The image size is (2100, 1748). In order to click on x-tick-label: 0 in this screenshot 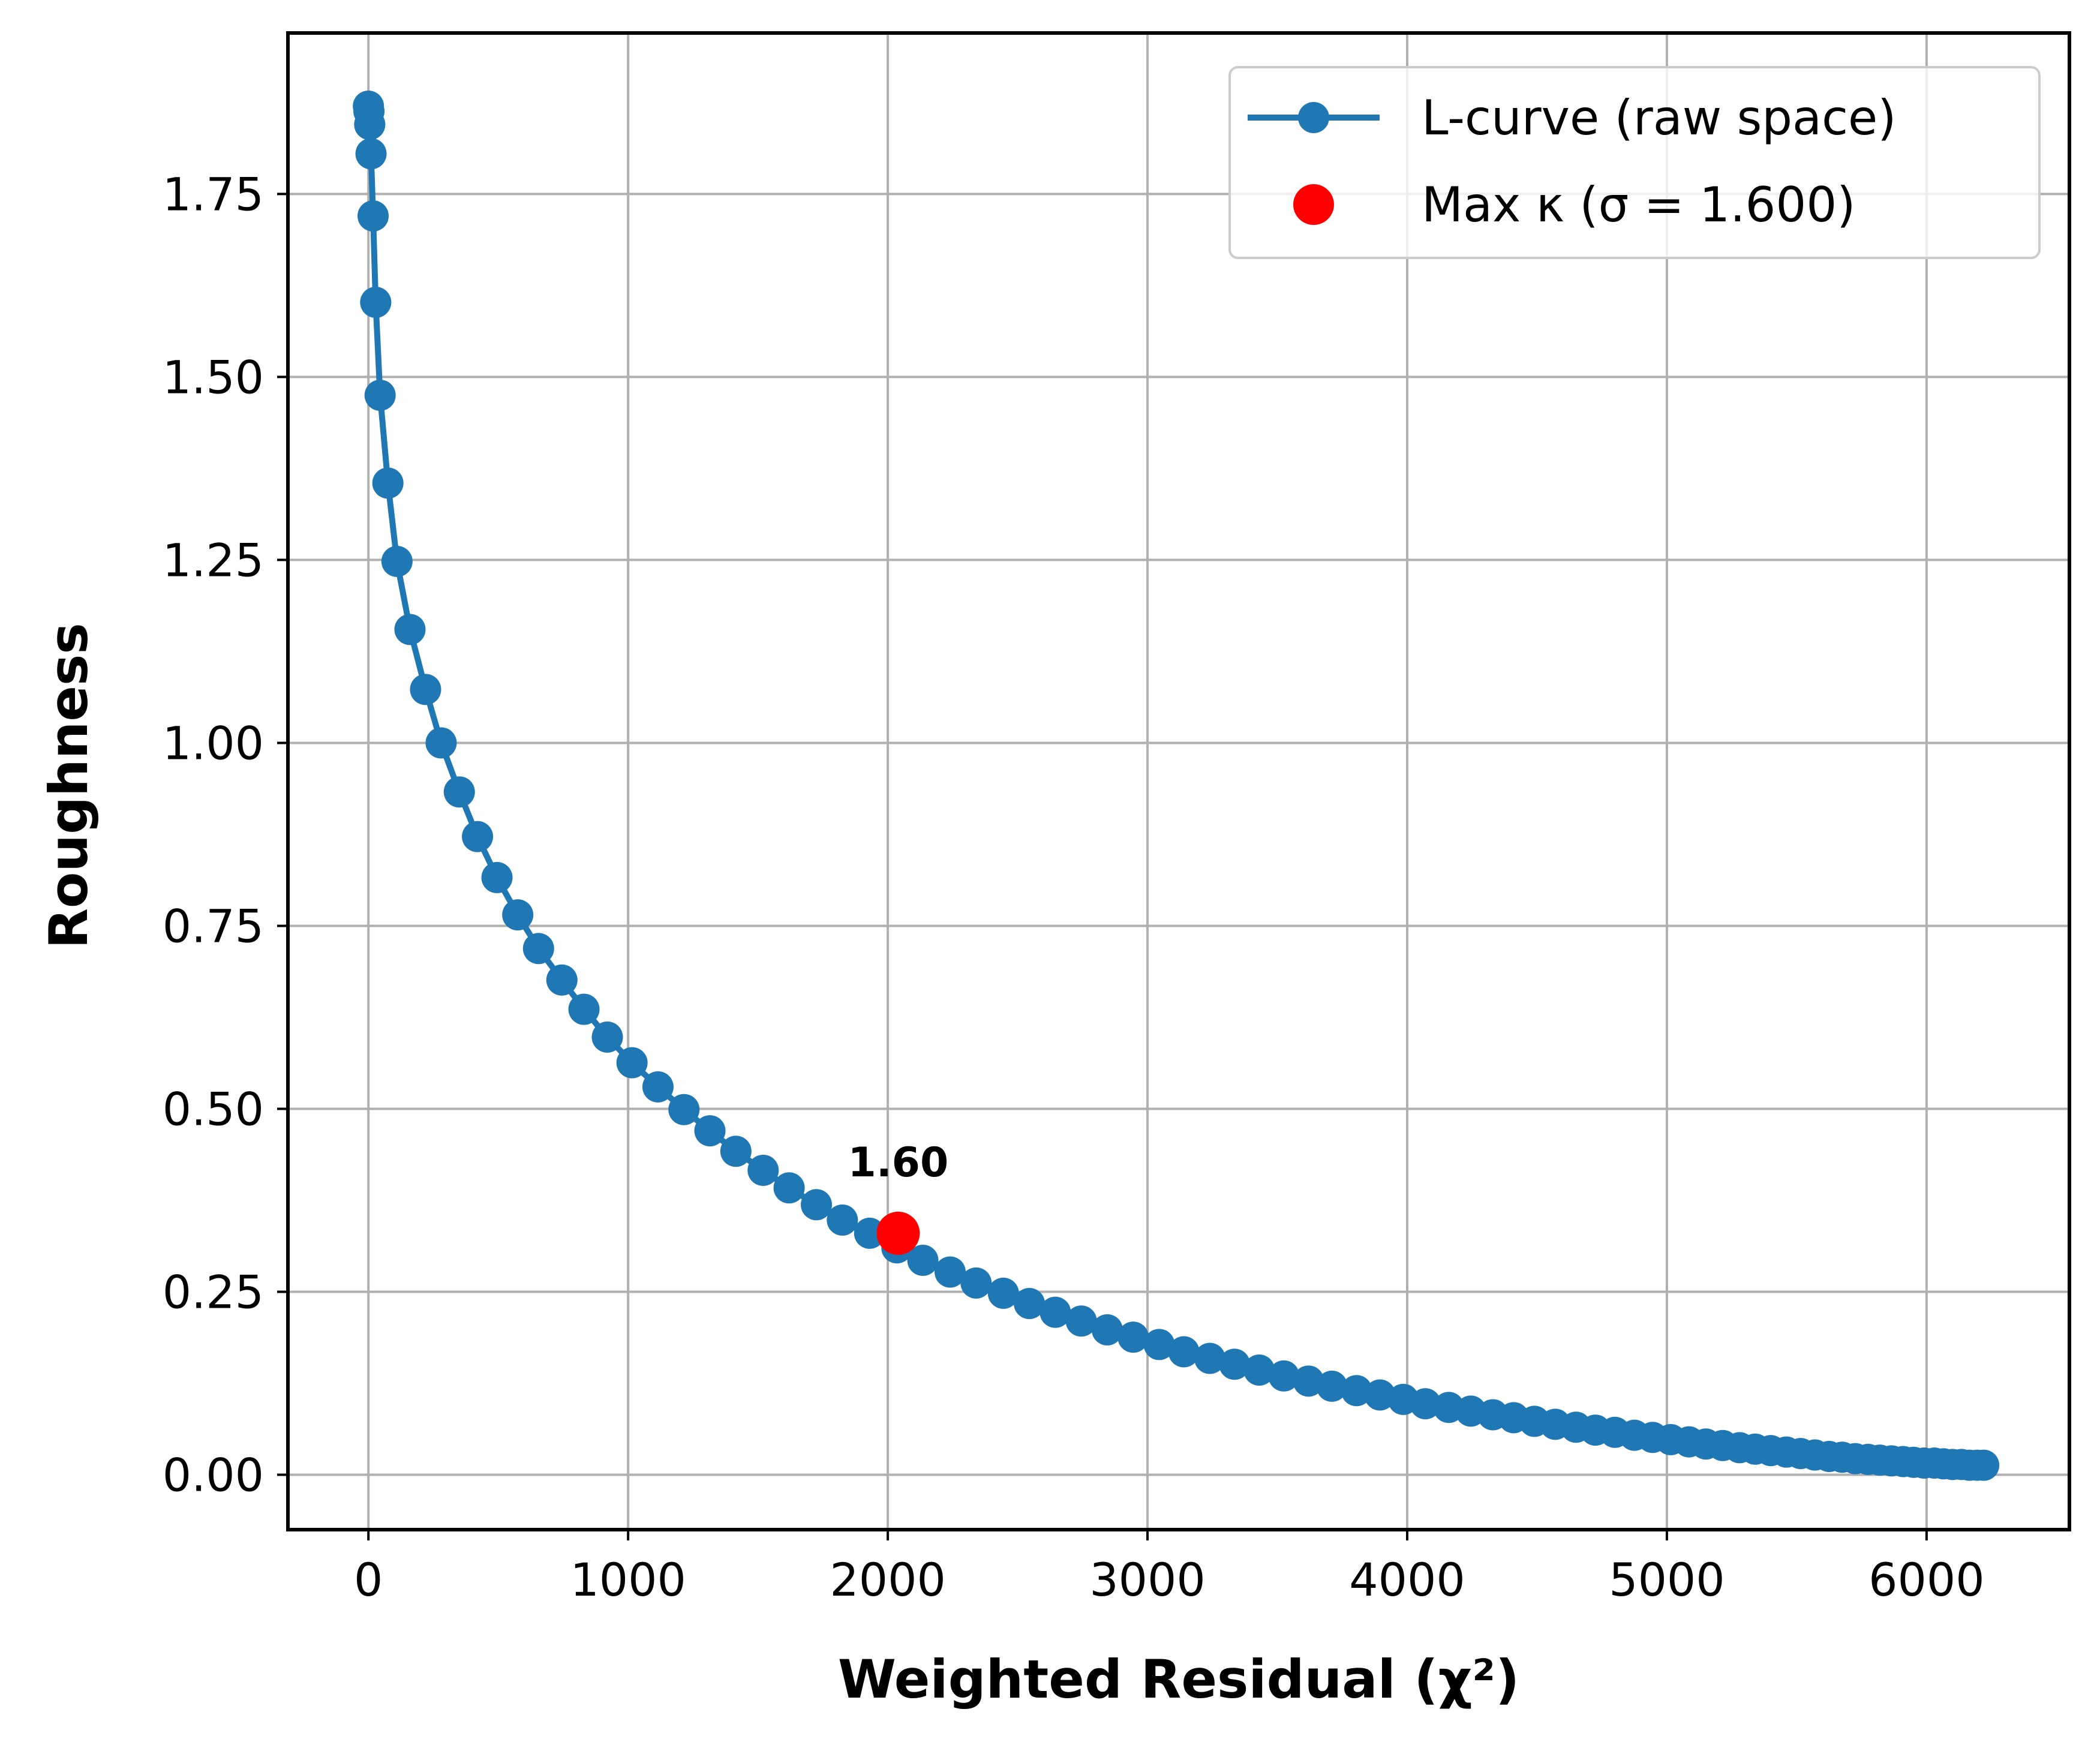, I will do `click(368, 1579)`.